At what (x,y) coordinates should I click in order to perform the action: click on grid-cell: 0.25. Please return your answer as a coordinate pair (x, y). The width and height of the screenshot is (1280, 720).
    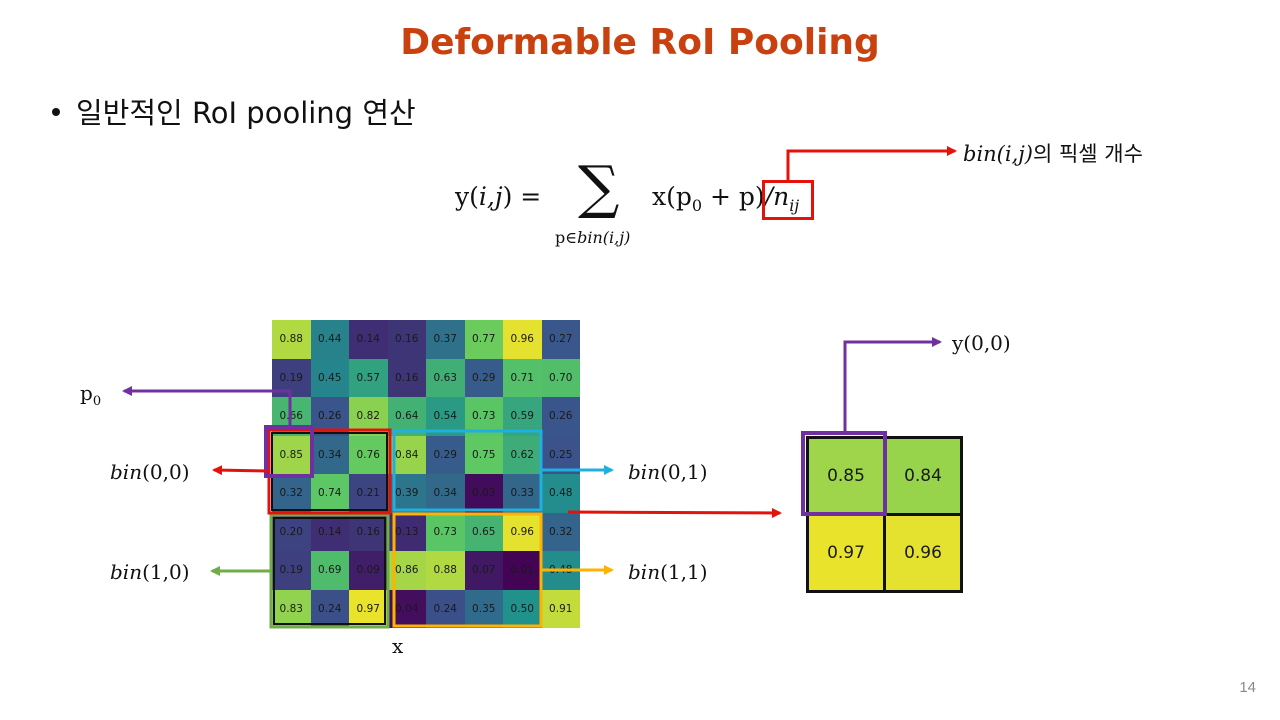
    Looking at the image, I should click on (560, 454).